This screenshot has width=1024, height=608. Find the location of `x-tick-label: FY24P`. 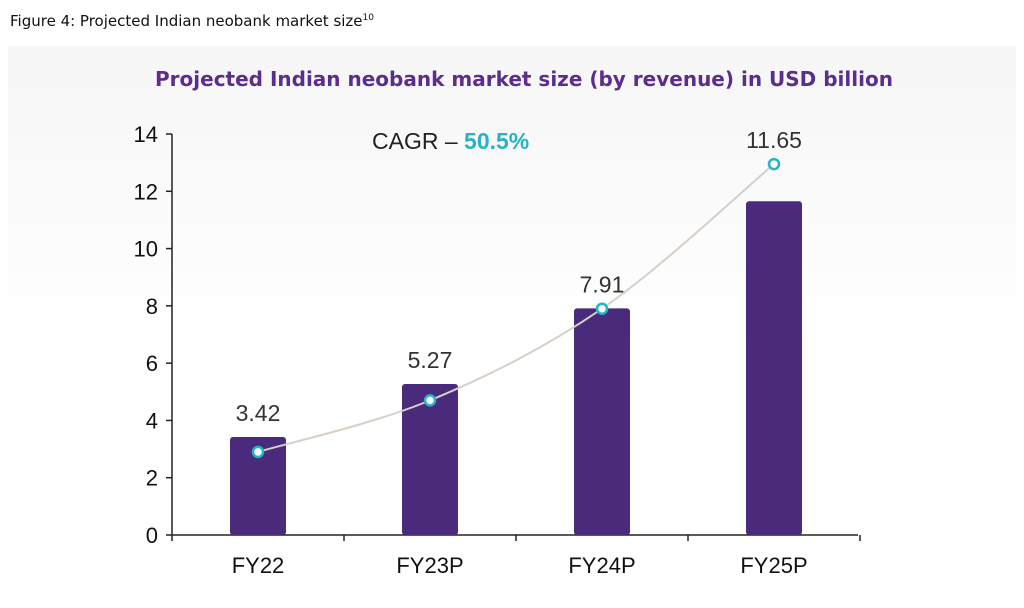

x-tick-label: FY24P is located at coordinates (601, 565).